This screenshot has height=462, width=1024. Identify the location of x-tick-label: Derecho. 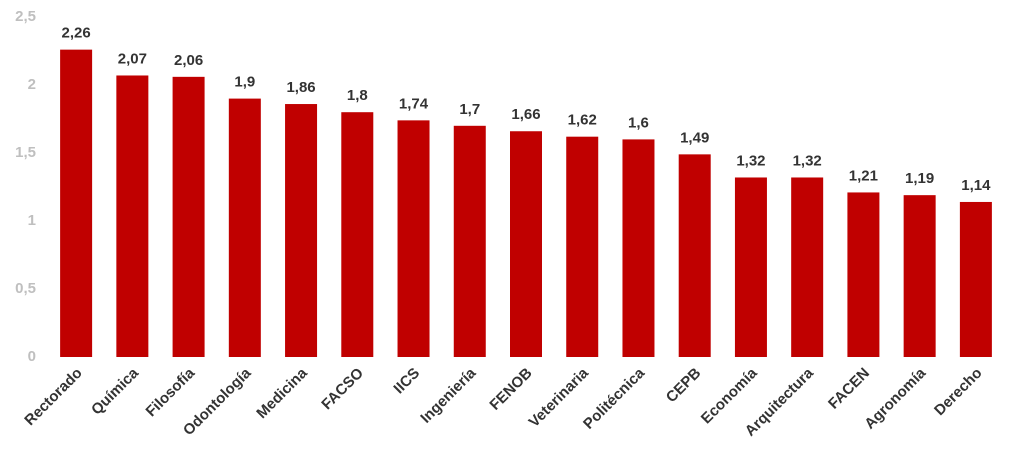
(958, 392).